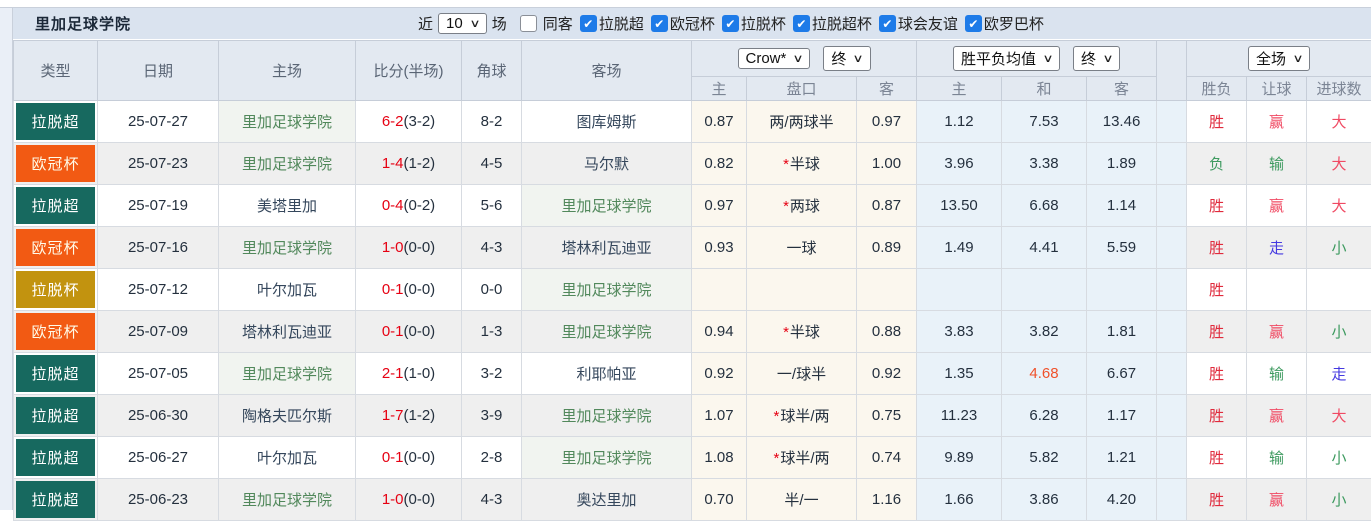  I want to click on corners-value: 4-3, so click(492, 499).